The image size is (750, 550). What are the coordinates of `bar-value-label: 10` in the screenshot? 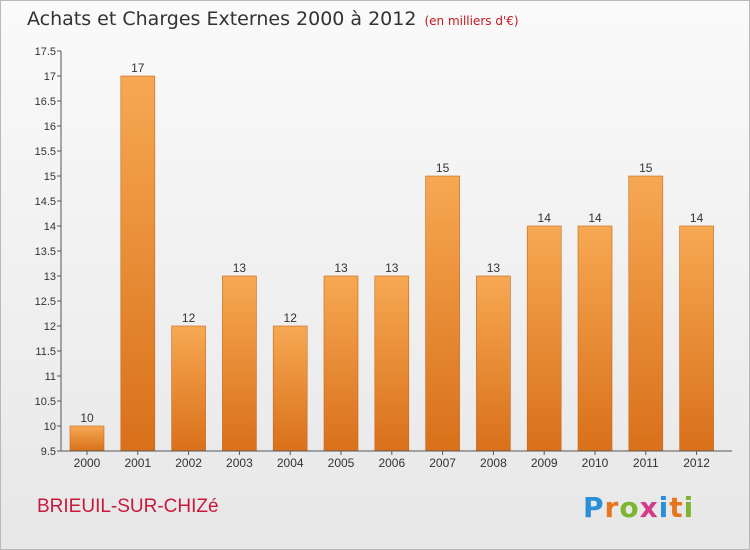 It's located at (87, 418).